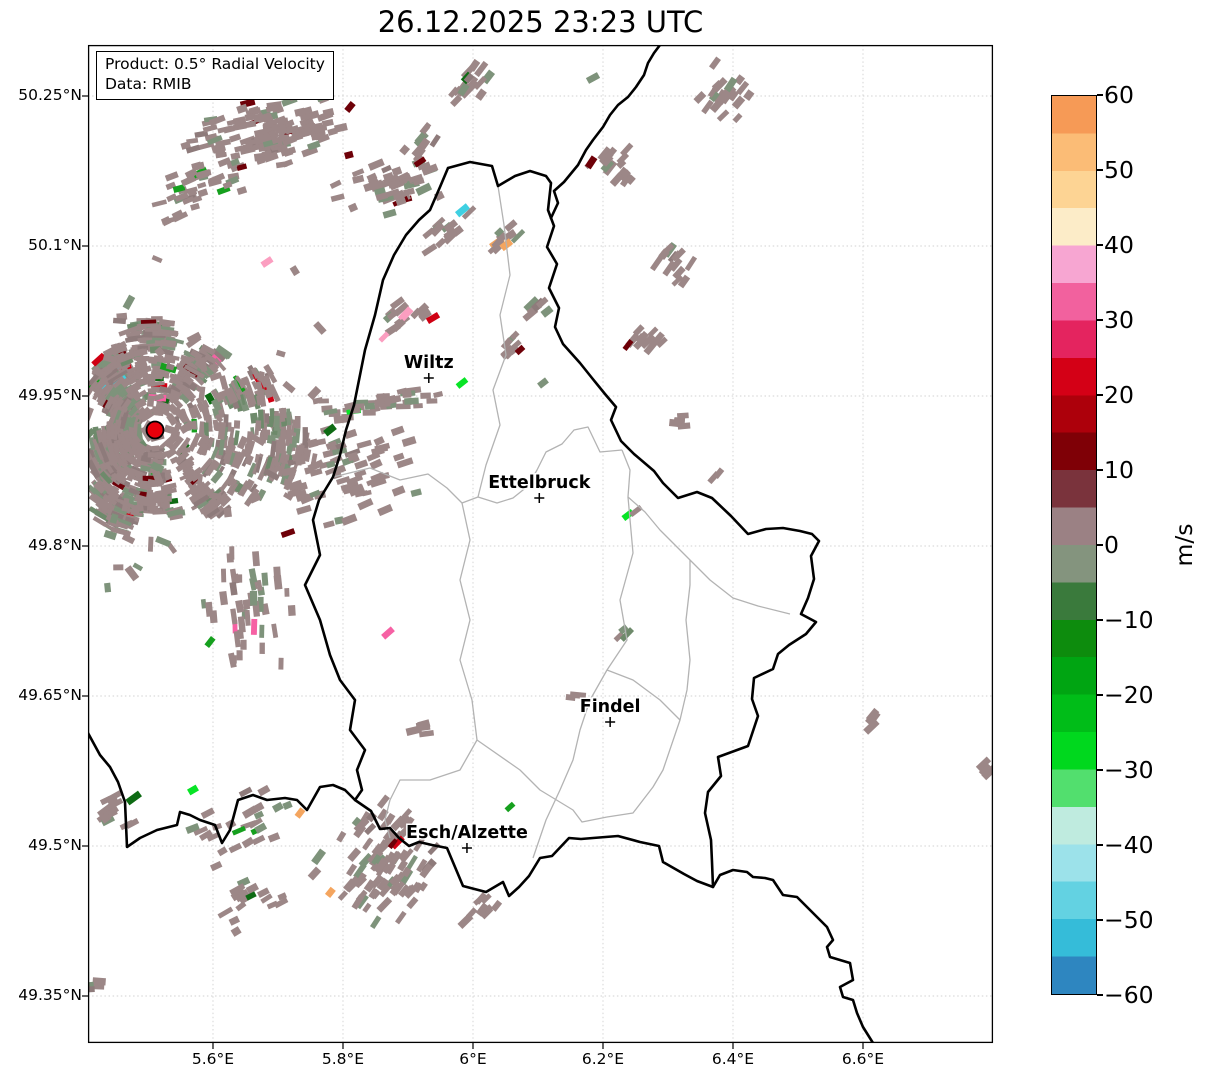 Image resolution: width=1207 pixels, height=1081 pixels. Describe the element at coordinates (155, 430) in the screenshot. I see `radar-site-marker` at that location.